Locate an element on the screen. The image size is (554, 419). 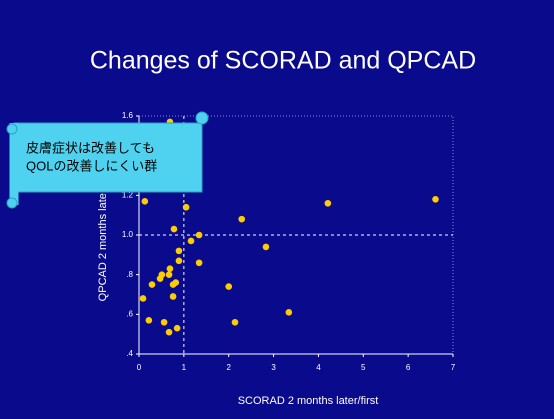
y-tick-label: 1.0 is located at coordinates (128, 234).